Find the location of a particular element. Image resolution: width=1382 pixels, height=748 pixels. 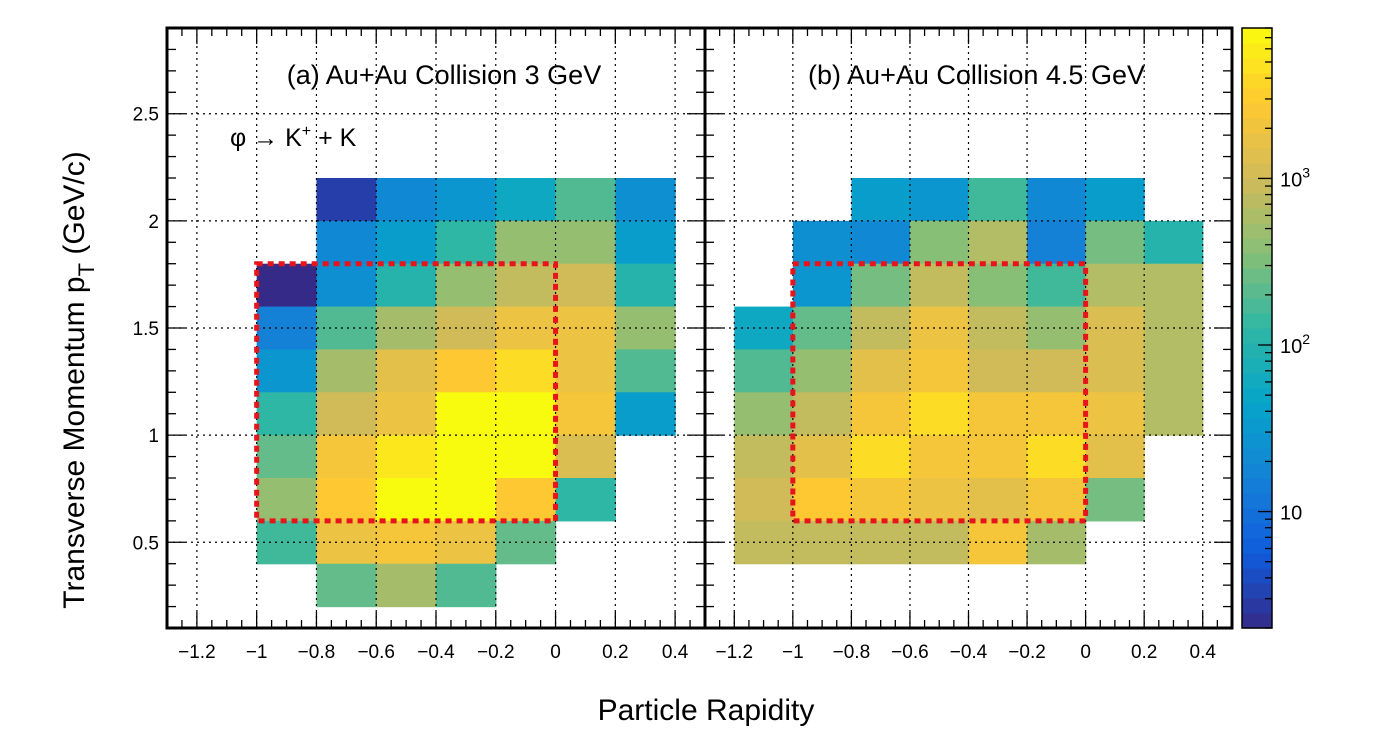

panel-title: (a) Au+Au Collision 3 GeV is located at coordinates (444, 75).